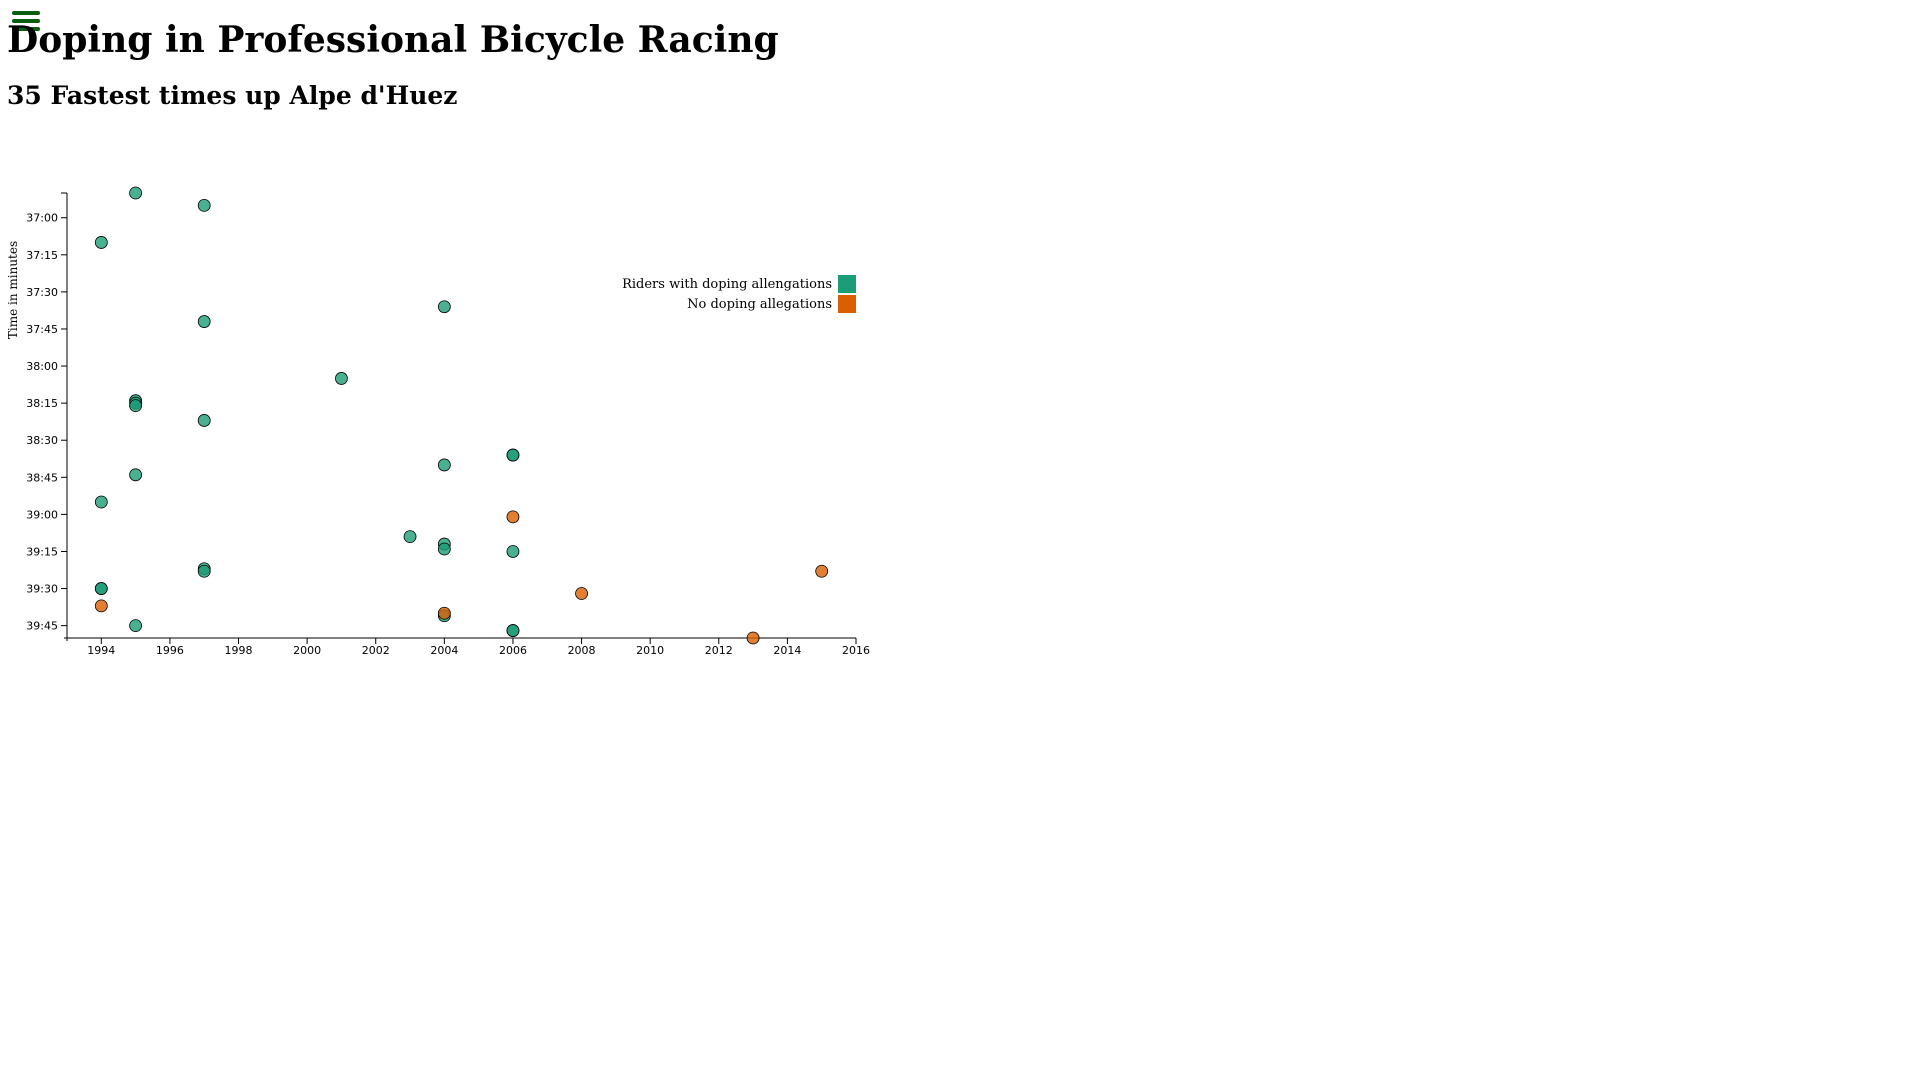 This screenshot has height=1078, width=1908. What do you see at coordinates (42, 329) in the screenshot?
I see `y-tick-label: 37:45` at bounding box center [42, 329].